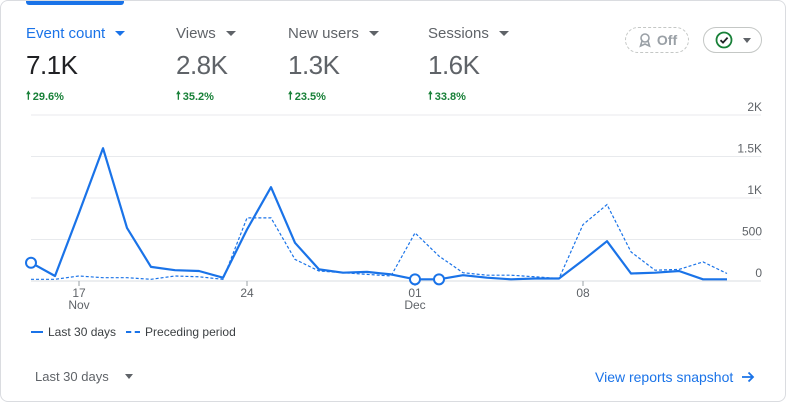  Describe the element at coordinates (754, 190) in the screenshot. I see `y-tick-label: 1K` at that location.